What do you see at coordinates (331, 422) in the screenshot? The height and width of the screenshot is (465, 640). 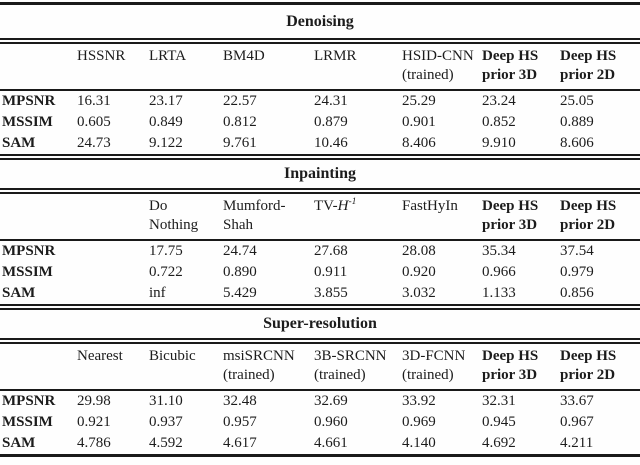 I see `metric-value: 0.960` at bounding box center [331, 422].